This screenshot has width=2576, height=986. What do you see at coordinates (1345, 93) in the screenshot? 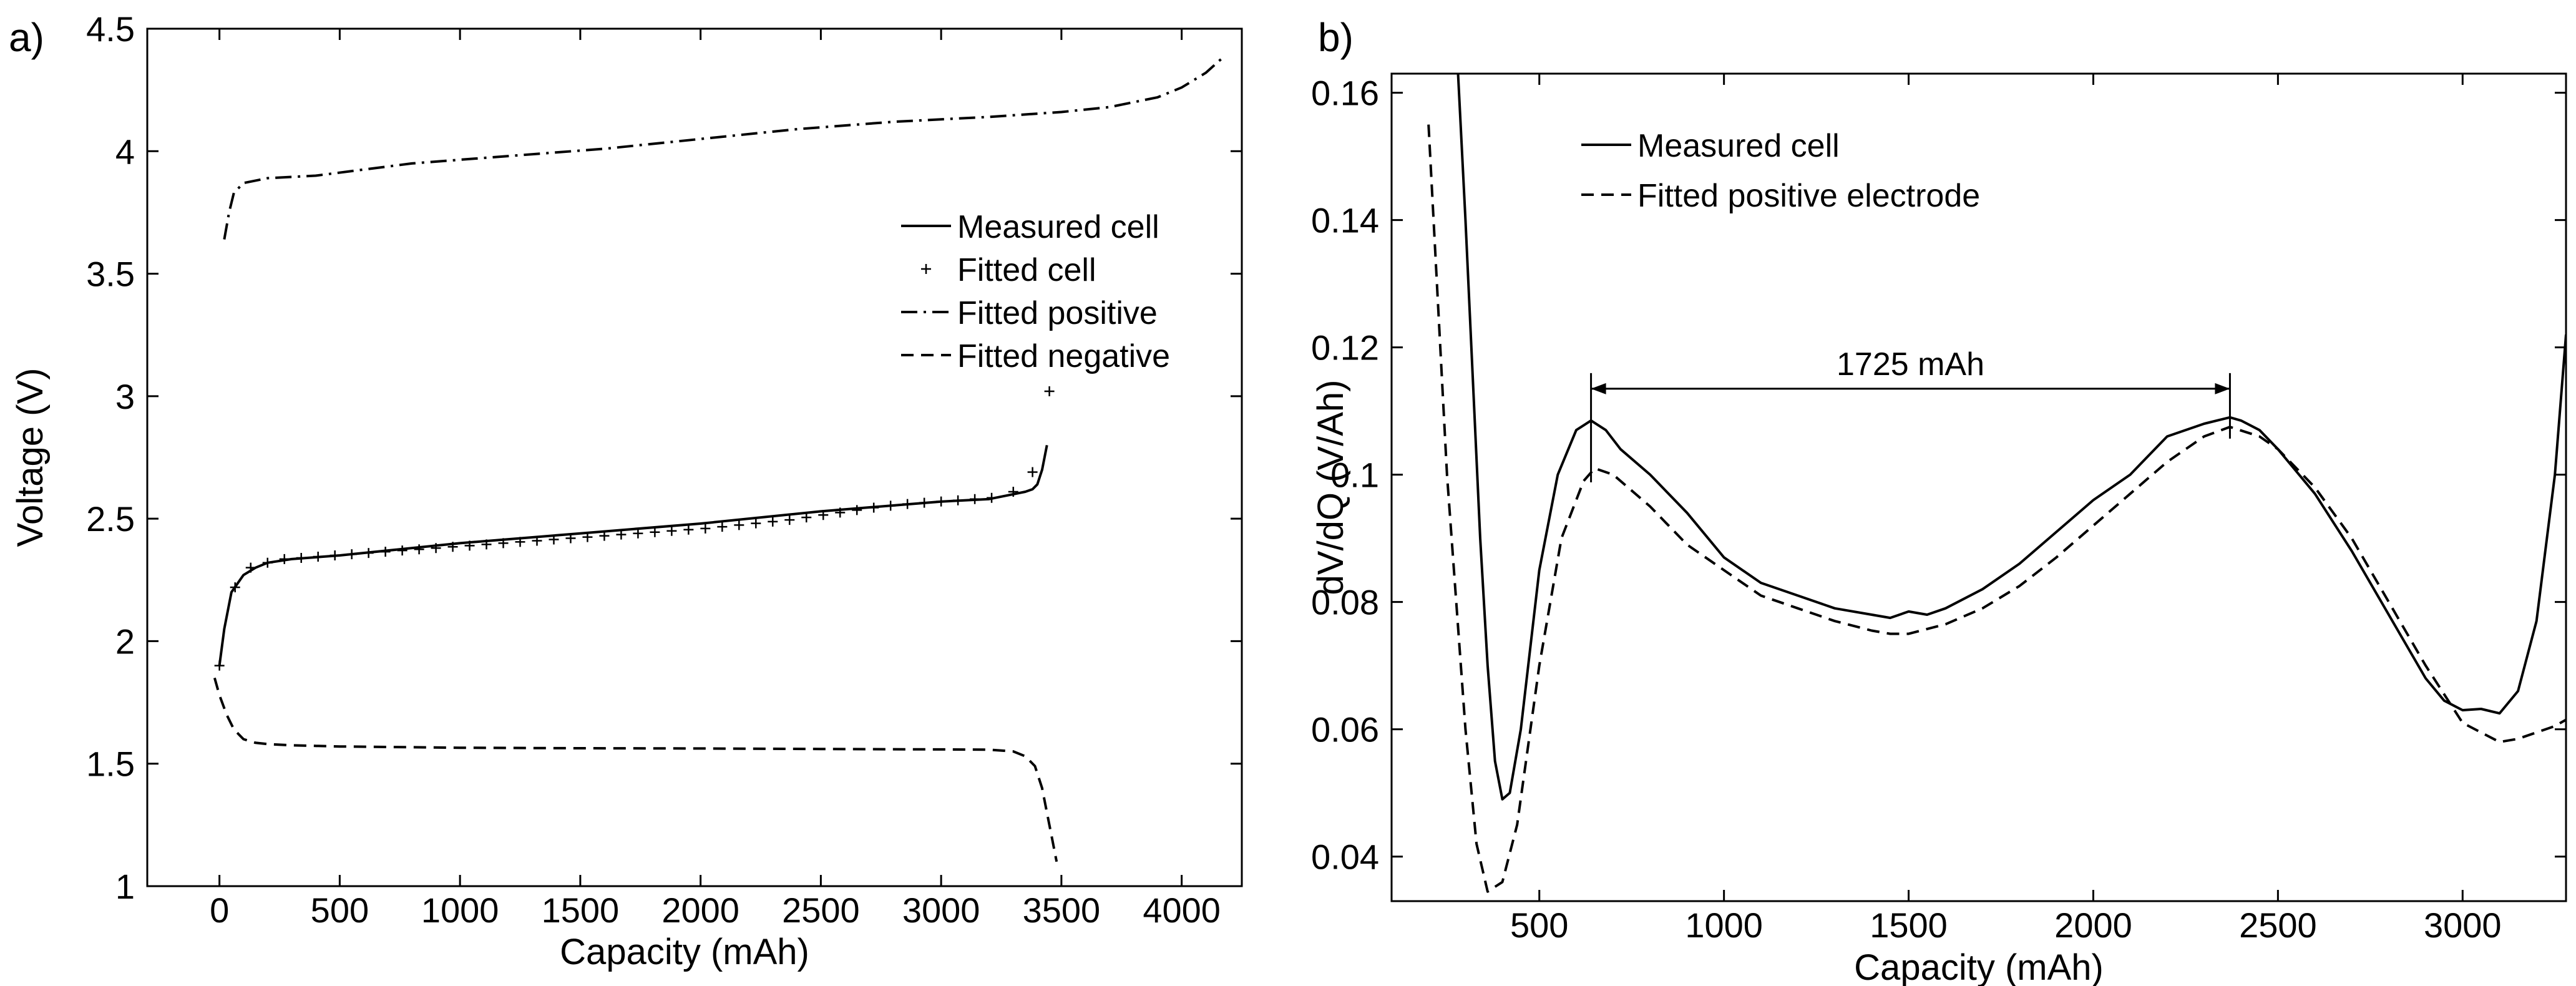
I see `y-tick-label: 0.16` at bounding box center [1345, 93].